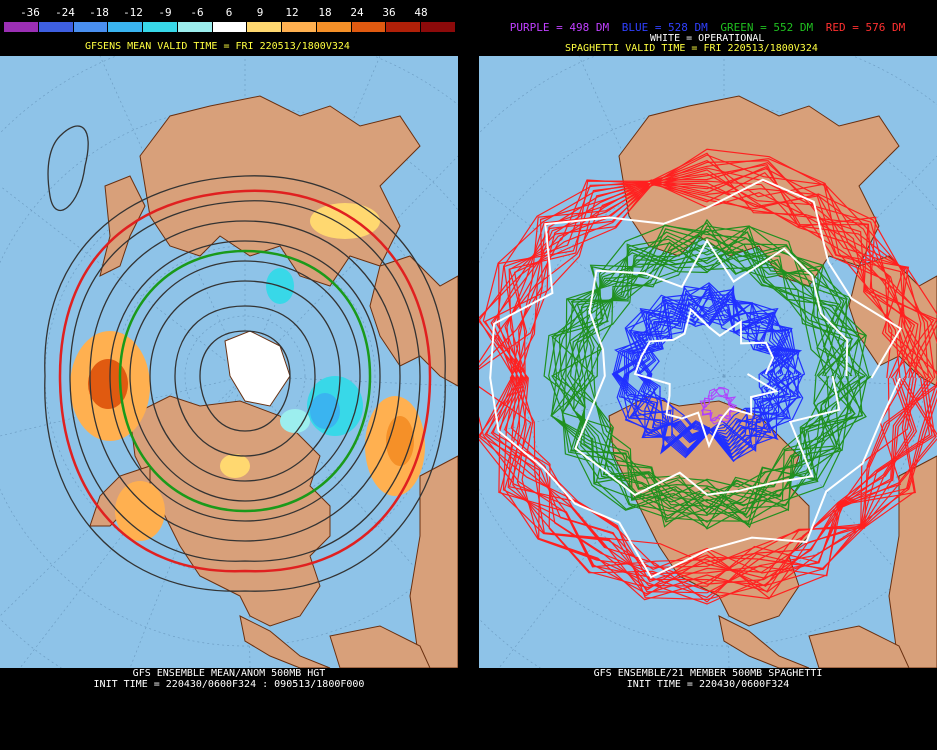 The image size is (937, 750). Describe the element at coordinates (389, 12) in the screenshot. I see `legend-label: 36` at that location.